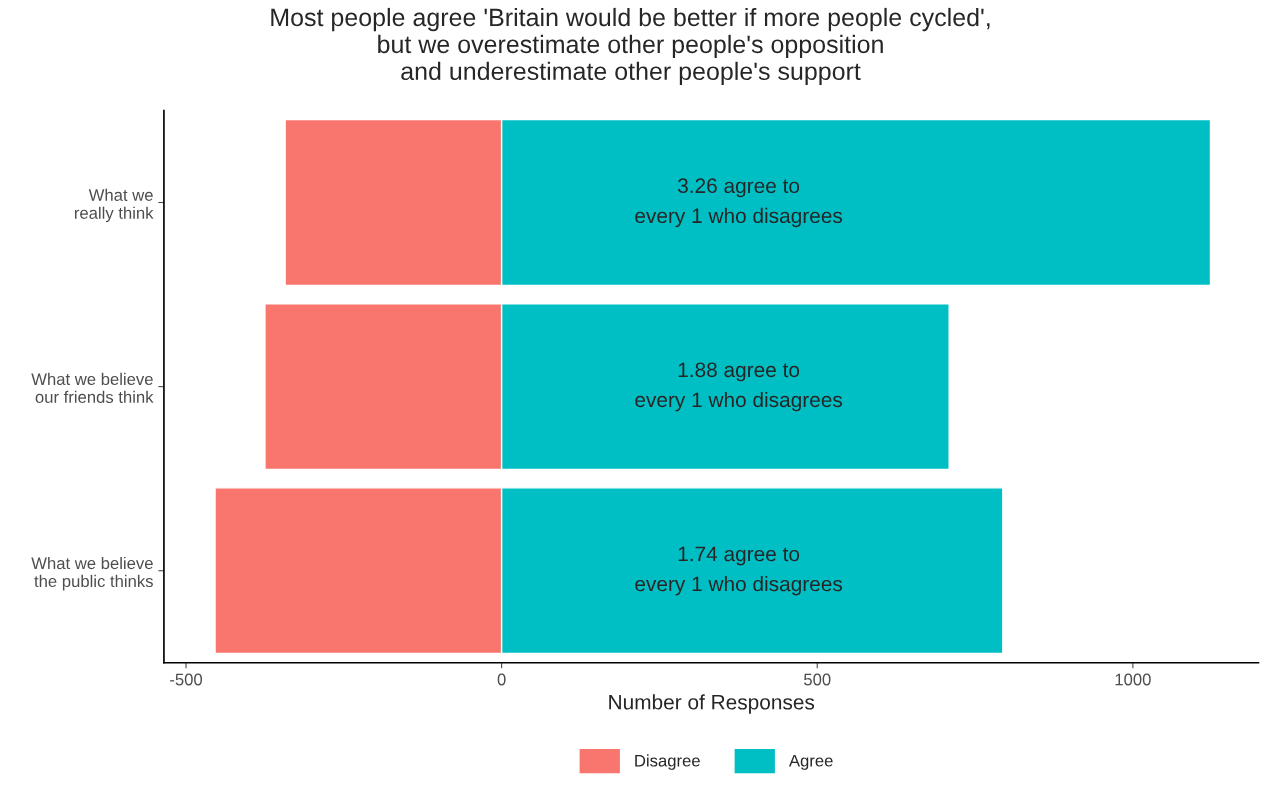 Image resolution: width=1261 pixels, height=789 pixels. I want to click on y-tick-label: What we believe our friends think, so click(92, 387).